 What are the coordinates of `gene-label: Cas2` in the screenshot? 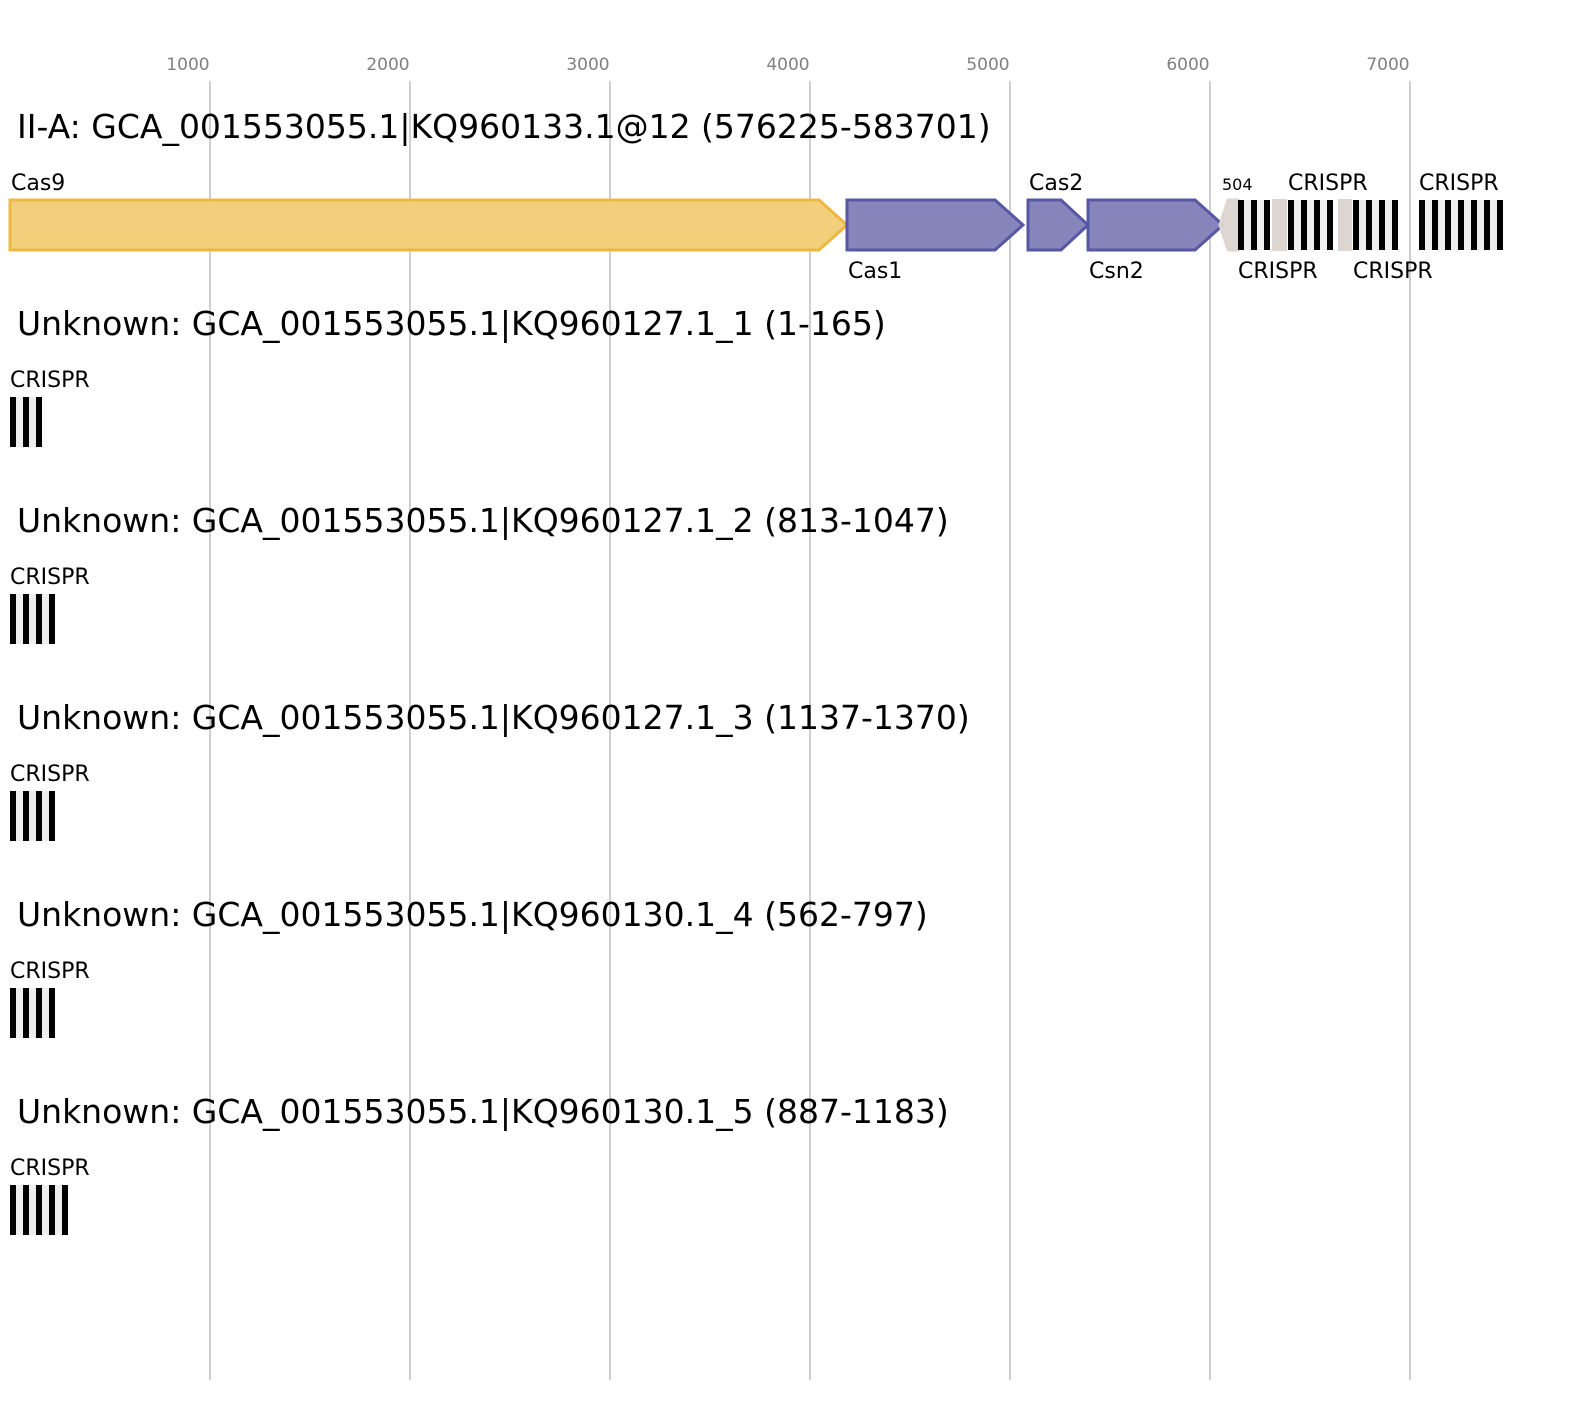 It's located at (1056, 183).